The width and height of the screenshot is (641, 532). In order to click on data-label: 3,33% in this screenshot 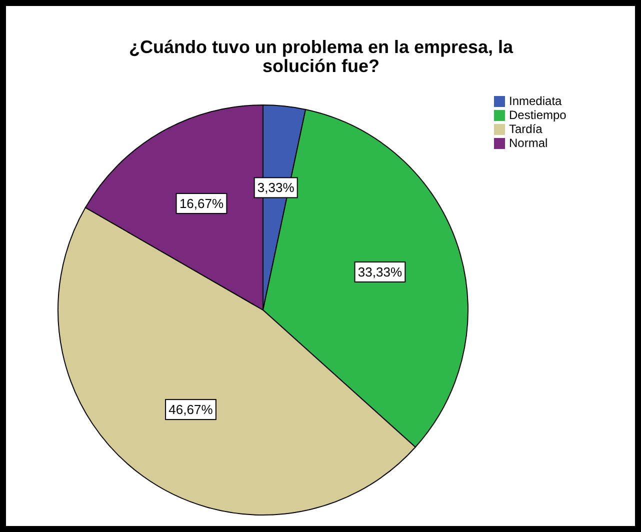, I will do `click(276, 188)`.